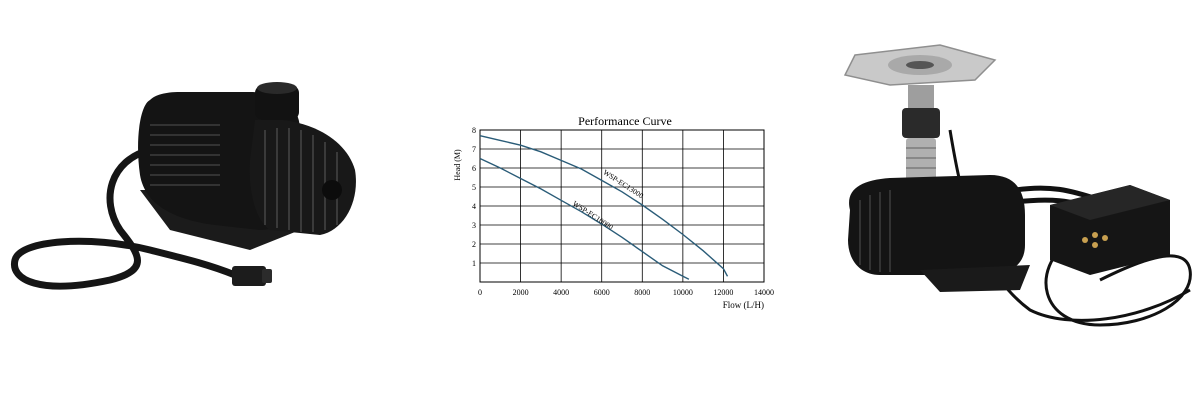 The height and width of the screenshot is (400, 1200). I want to click on x-tick-label: 4000, so click(561, 292).